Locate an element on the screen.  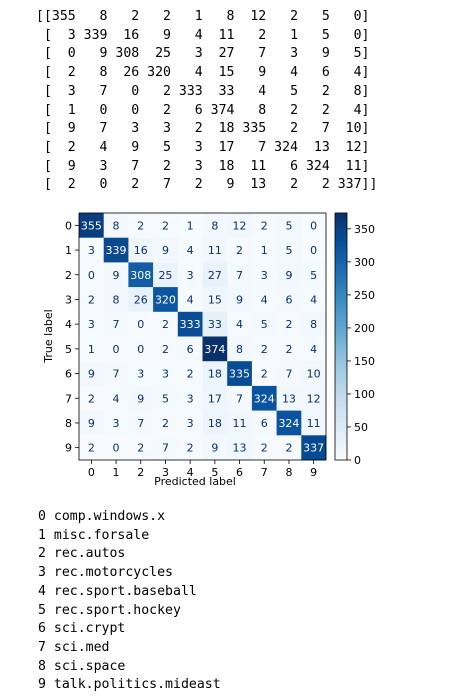
heatmap-cell-value: 12 is located at coordinates (314, 398).